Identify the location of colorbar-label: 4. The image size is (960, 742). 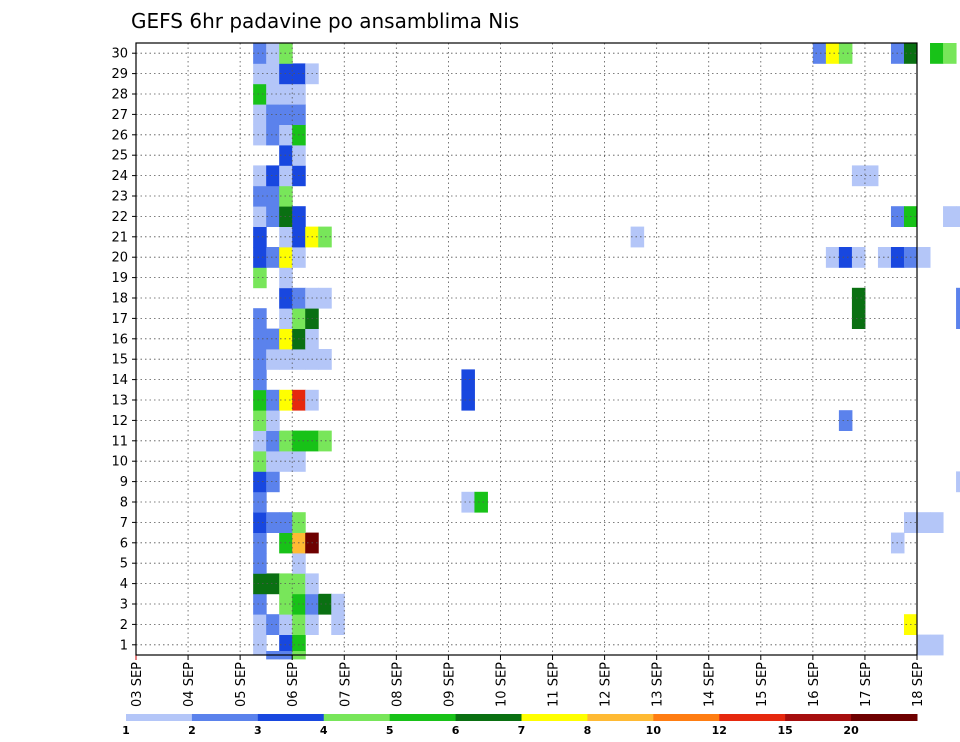
(324, 730).